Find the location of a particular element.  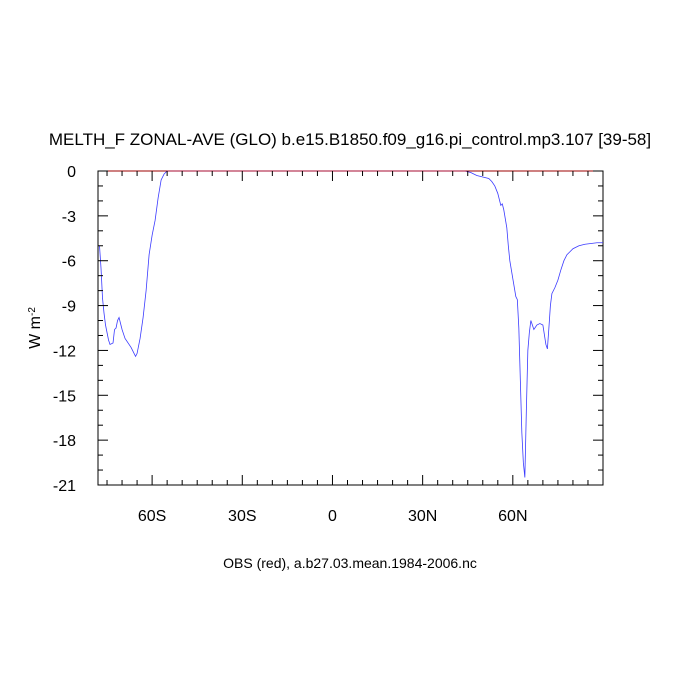

observation-note: OBS (red), a.b27.03.mean.1984-2006.nc is located at coordinates (350, 563).